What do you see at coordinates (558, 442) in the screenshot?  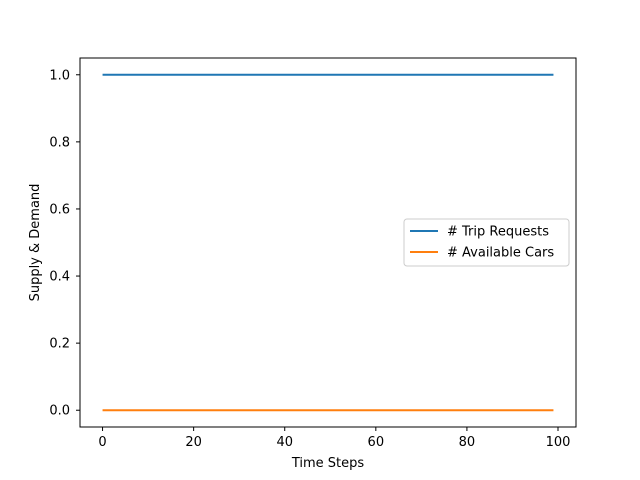 I see `x-tick-label: 100` at bounding box center [558, 442].